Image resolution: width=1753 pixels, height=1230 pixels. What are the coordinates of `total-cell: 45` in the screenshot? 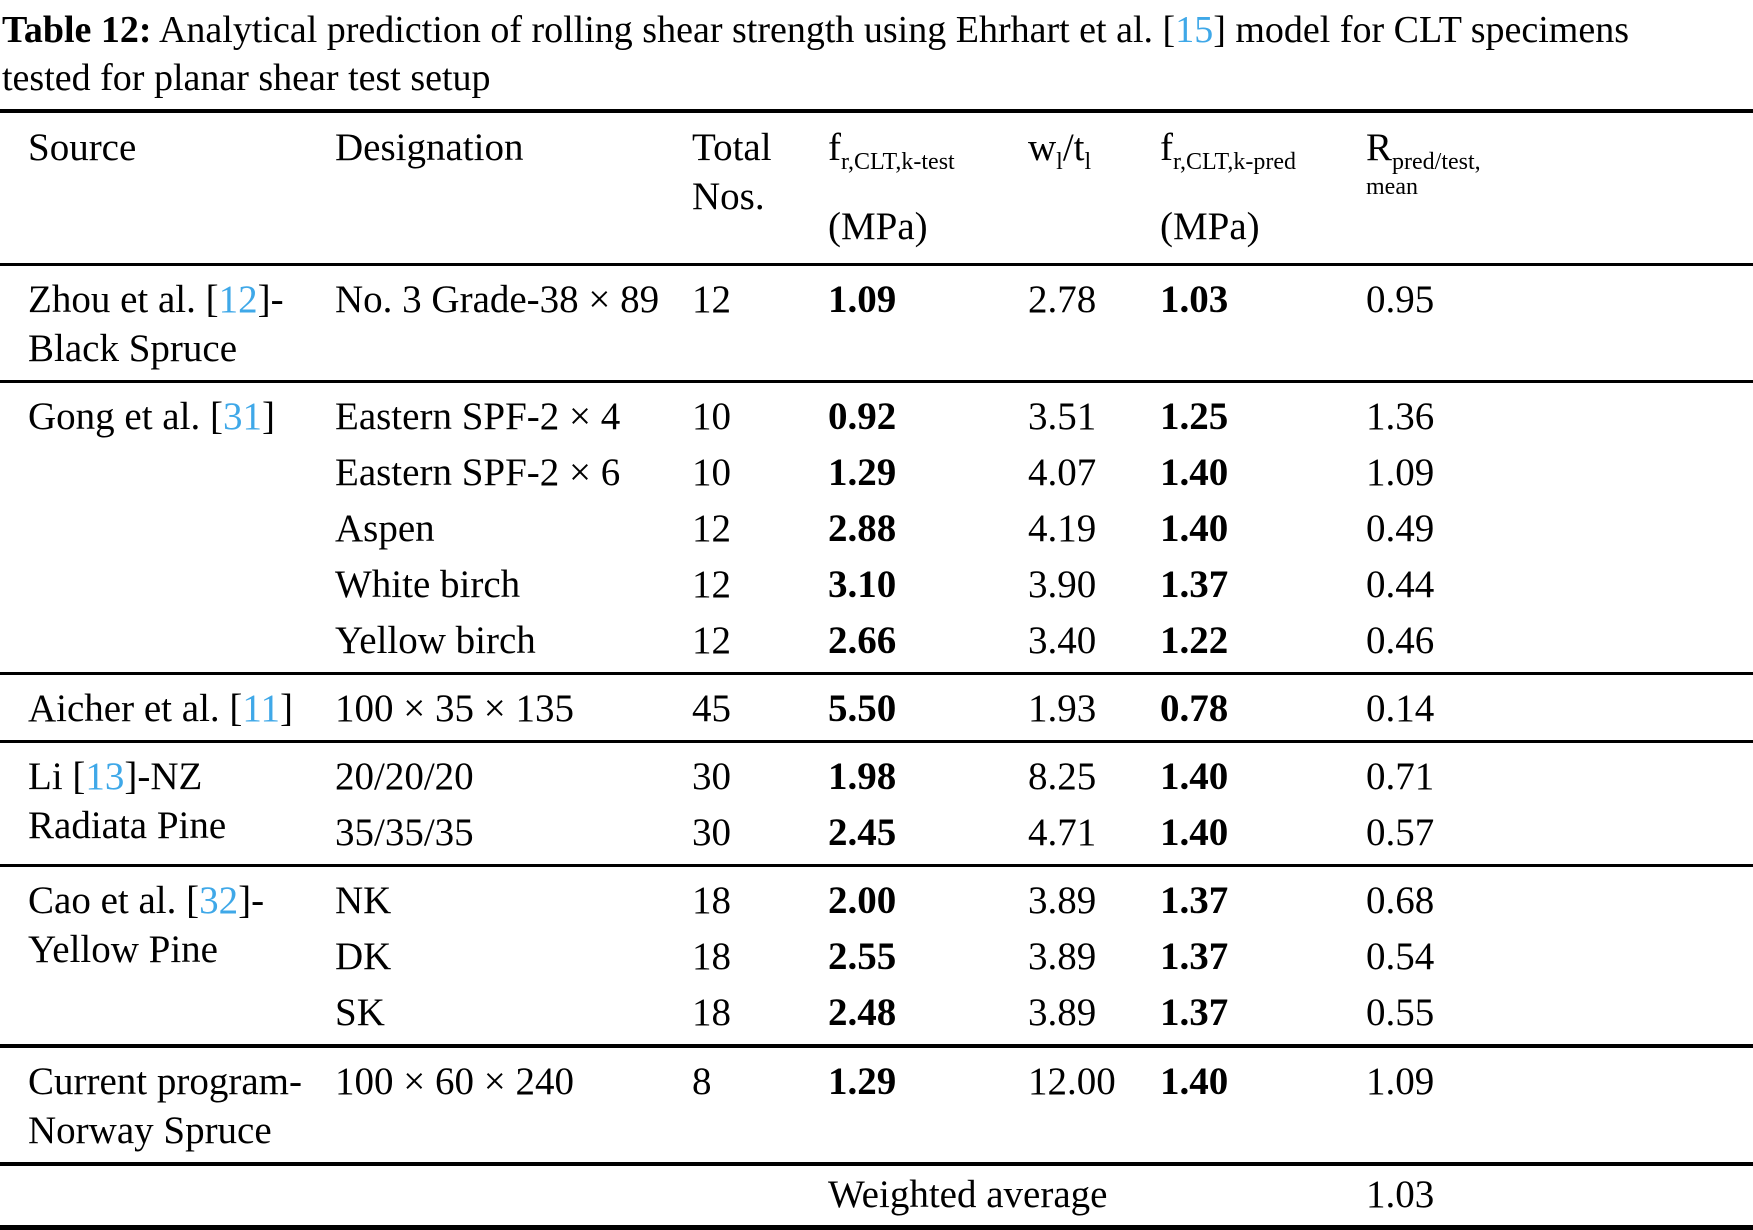 It's located at (760, 707).